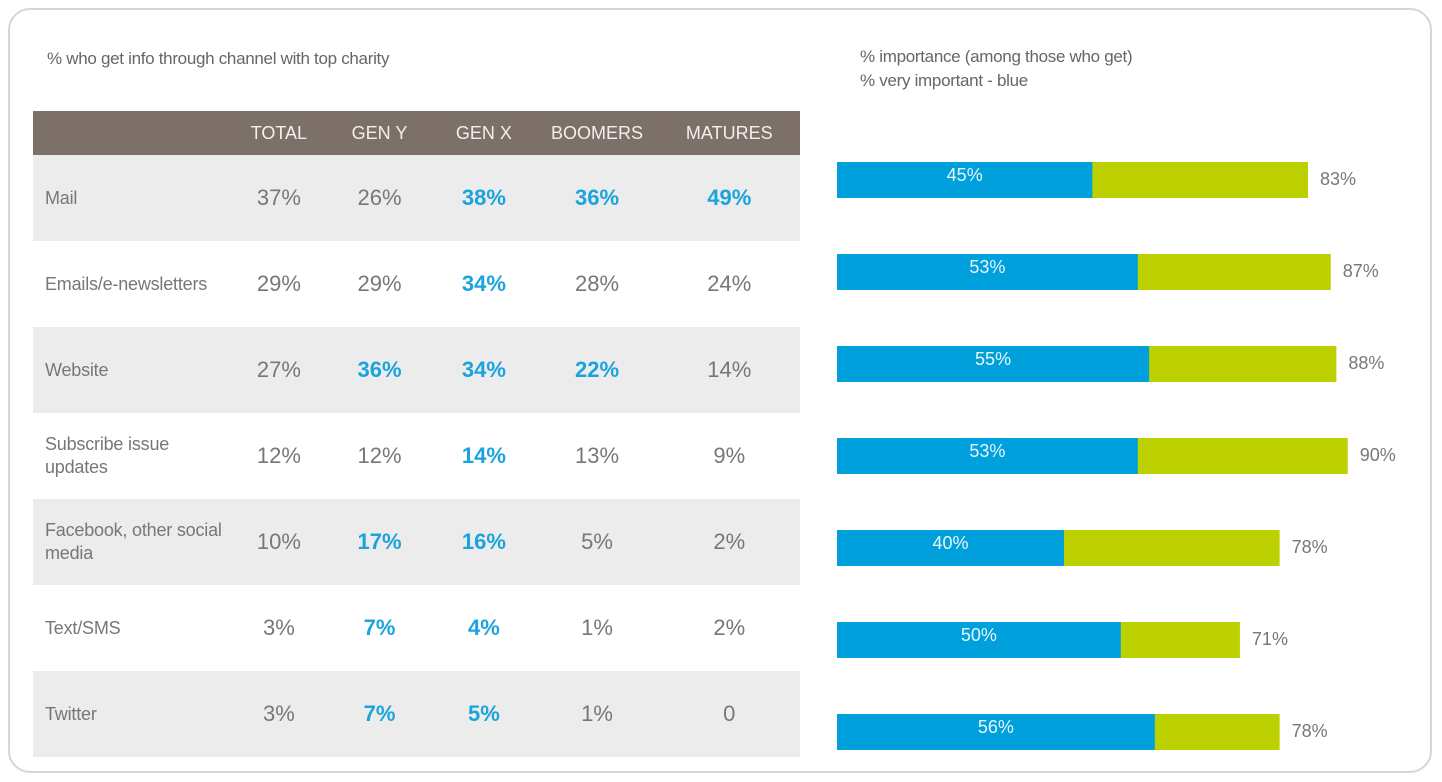 The height and width of the screenshot is (782, 1442). I want to click on cell: 13%, so click(597, 455).